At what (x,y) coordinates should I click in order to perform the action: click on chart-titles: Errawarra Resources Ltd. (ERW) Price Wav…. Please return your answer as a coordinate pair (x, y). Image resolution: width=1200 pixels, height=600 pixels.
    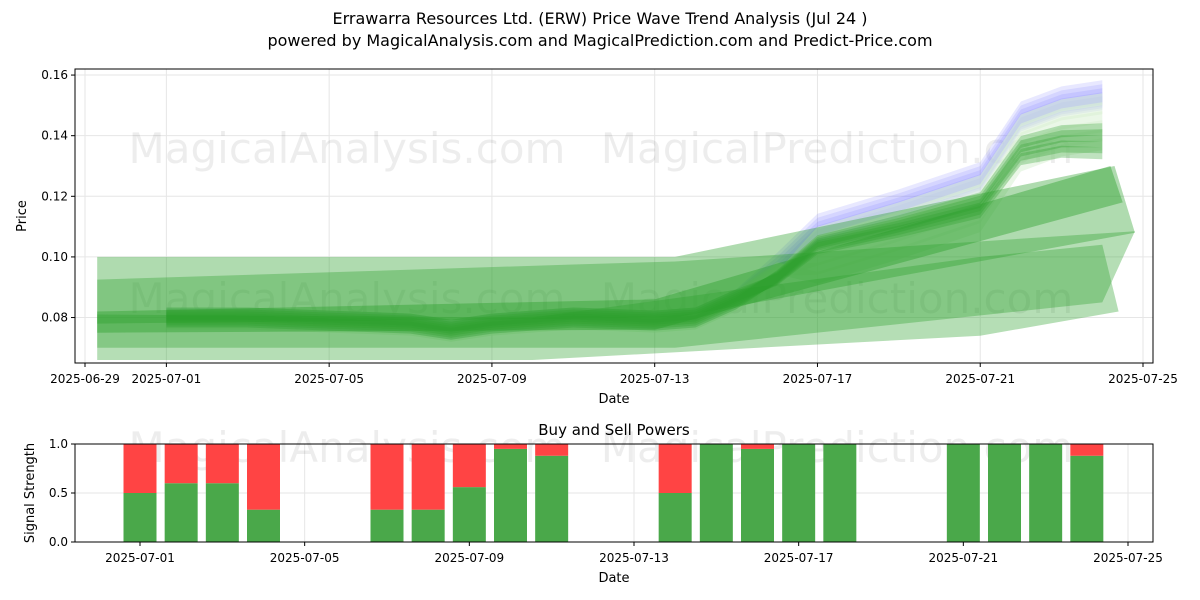
    Looking at the image, I should click on (600, 30).